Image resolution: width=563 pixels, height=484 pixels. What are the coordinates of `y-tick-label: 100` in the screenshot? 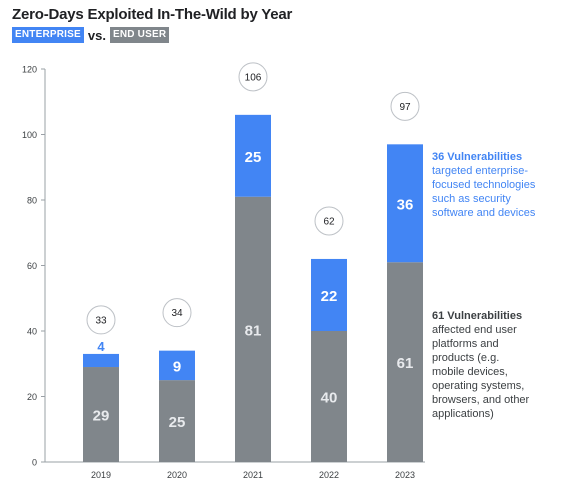 It's located at (29, 135).